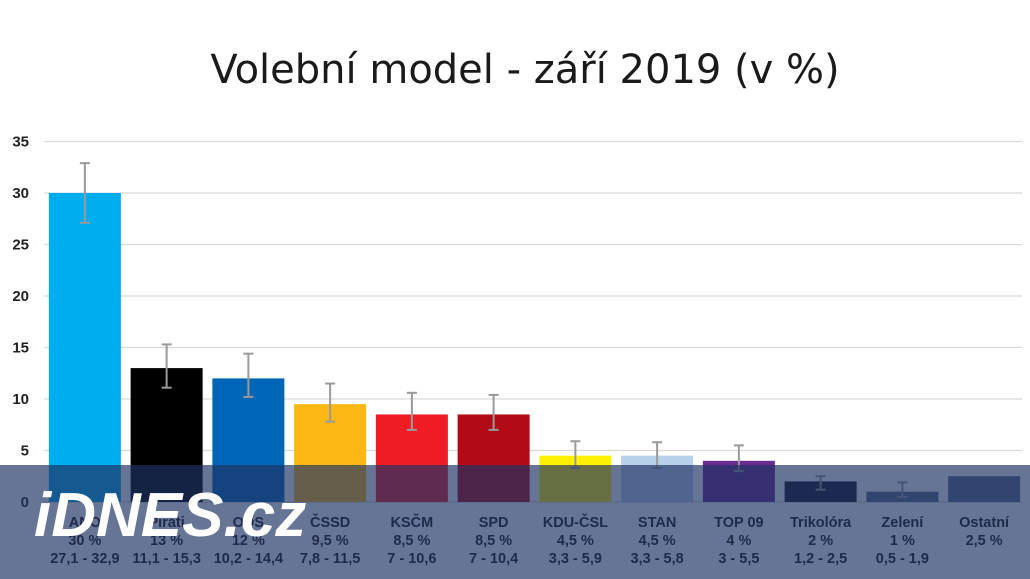  What do you see at coordinates (575, 522) in the screenshot?
I see `category-label: KDU-ČSL` at bounding box center [575, 522].